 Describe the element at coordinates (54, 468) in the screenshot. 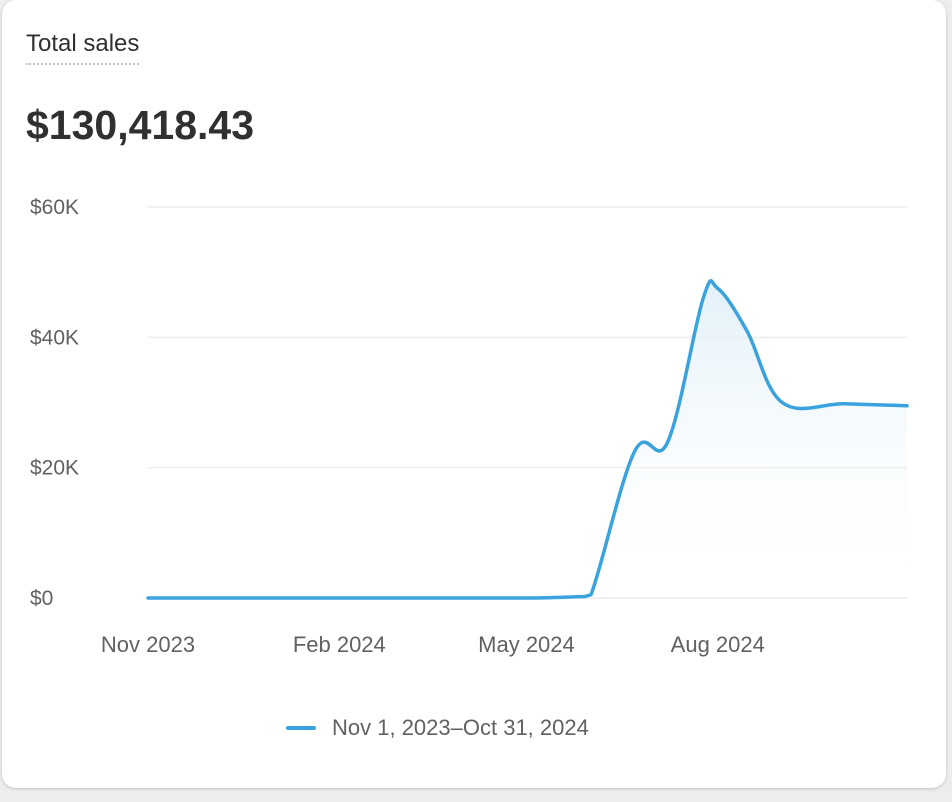

I see `y-tick-label: $20K` at that location.